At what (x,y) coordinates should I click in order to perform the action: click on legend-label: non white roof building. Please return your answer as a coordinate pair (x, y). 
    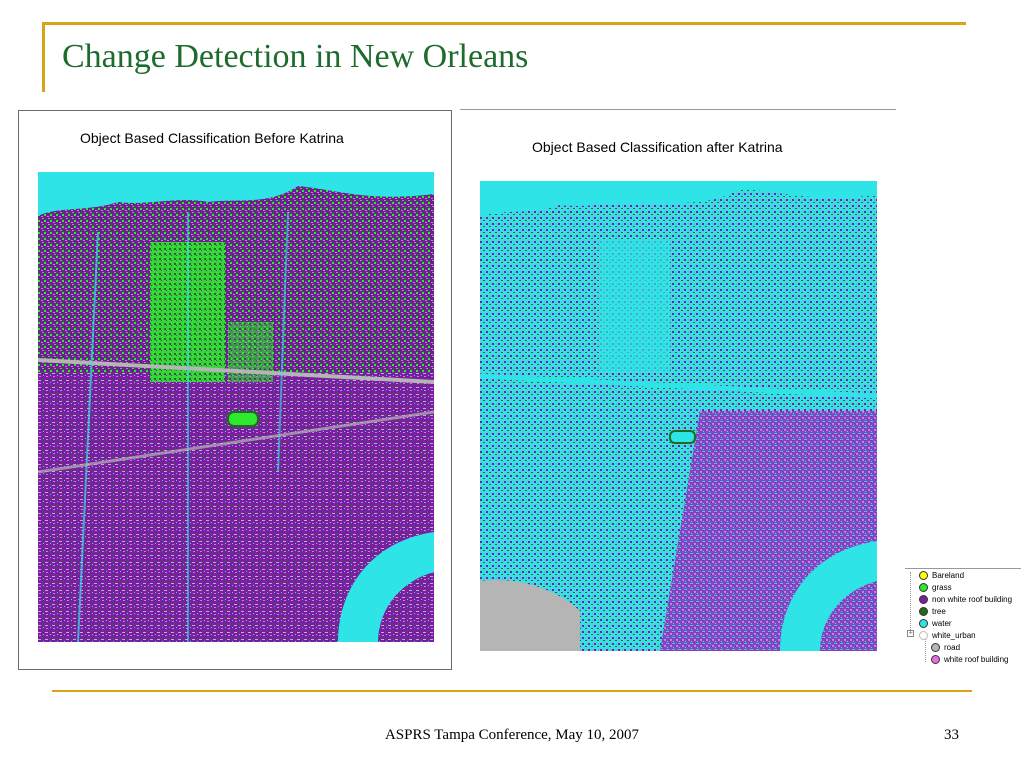
    Looking at the image, I should click on (972, 599).